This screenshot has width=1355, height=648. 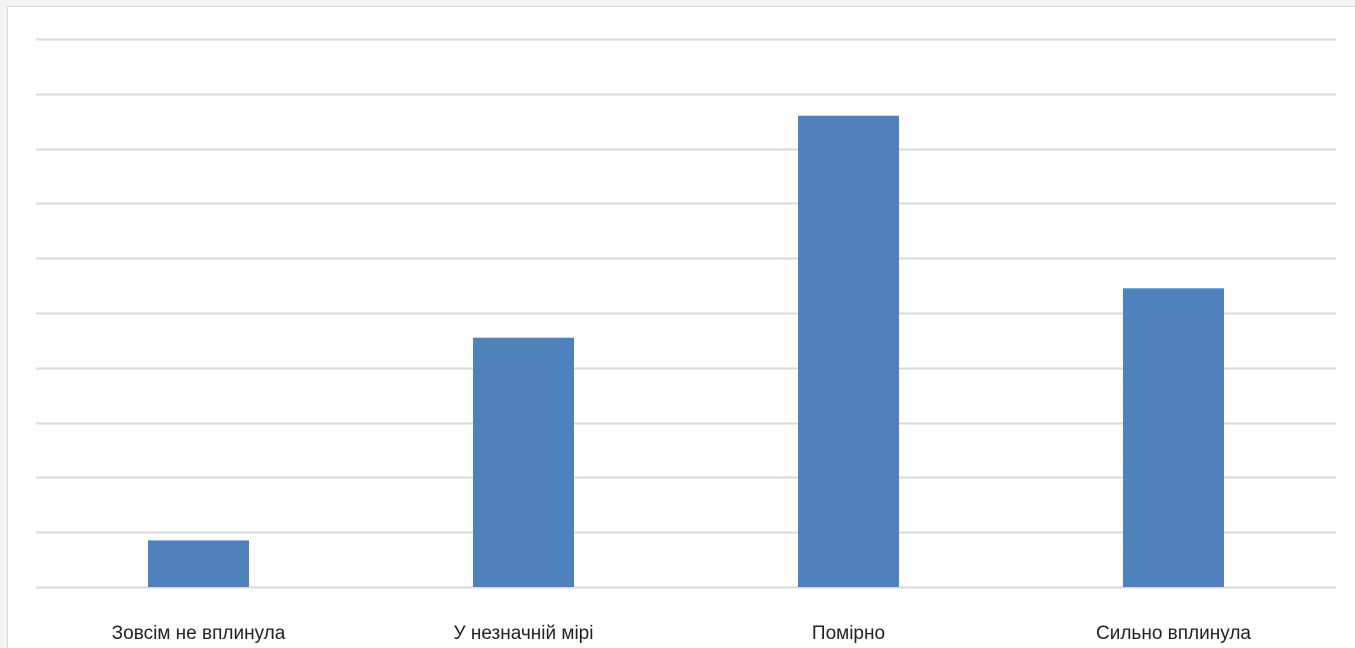 What do you see at coordinates (524, 633) in the screenshot?
I see `x-tick-label: У незначній мірі` at bounding box center [524, 633].